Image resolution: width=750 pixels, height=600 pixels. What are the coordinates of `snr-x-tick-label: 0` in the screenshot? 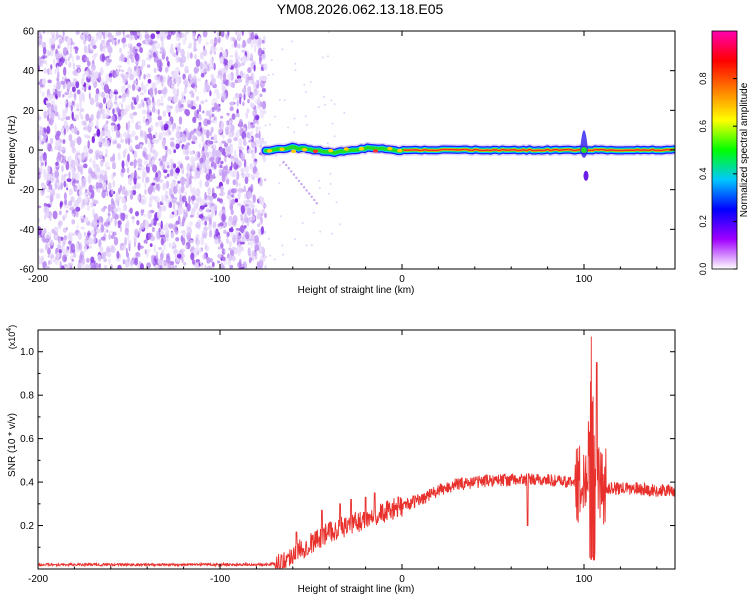 It's located at (402, 579).